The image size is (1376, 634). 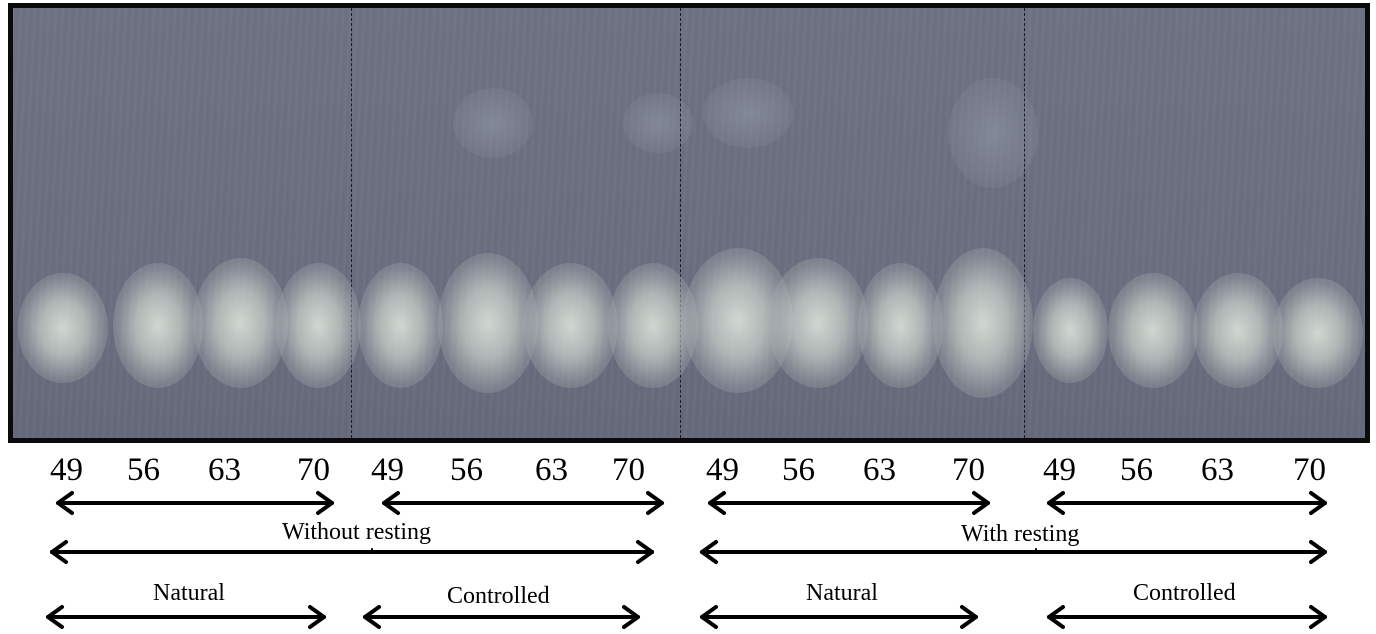 What do you see at coordinates (357, 532) in the screenshot?
I see `group-label-without-resting: Without resting` at bounding box center [357, 532].